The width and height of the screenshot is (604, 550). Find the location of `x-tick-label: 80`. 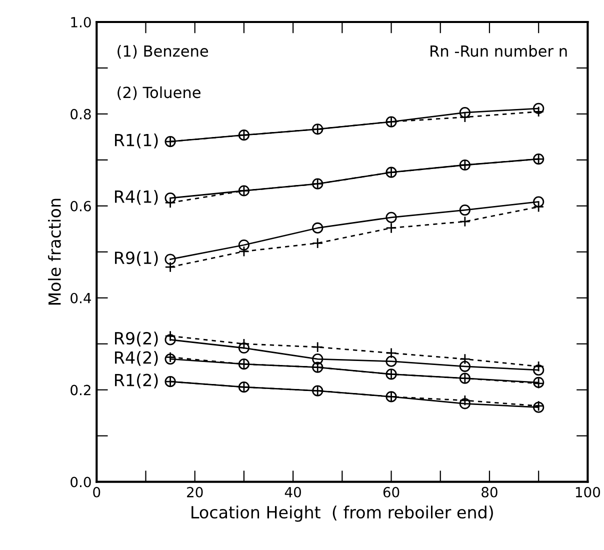

x-tick-label: 80 is located at coordinates (490, 492).